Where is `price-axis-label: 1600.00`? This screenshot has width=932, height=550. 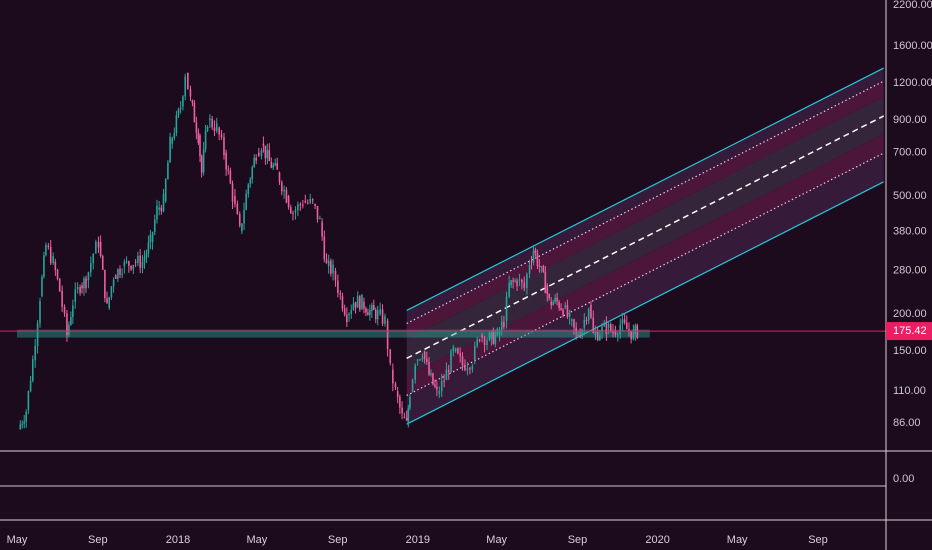 price-axis-label: 1600.00 is located at coordinates (912, 46).